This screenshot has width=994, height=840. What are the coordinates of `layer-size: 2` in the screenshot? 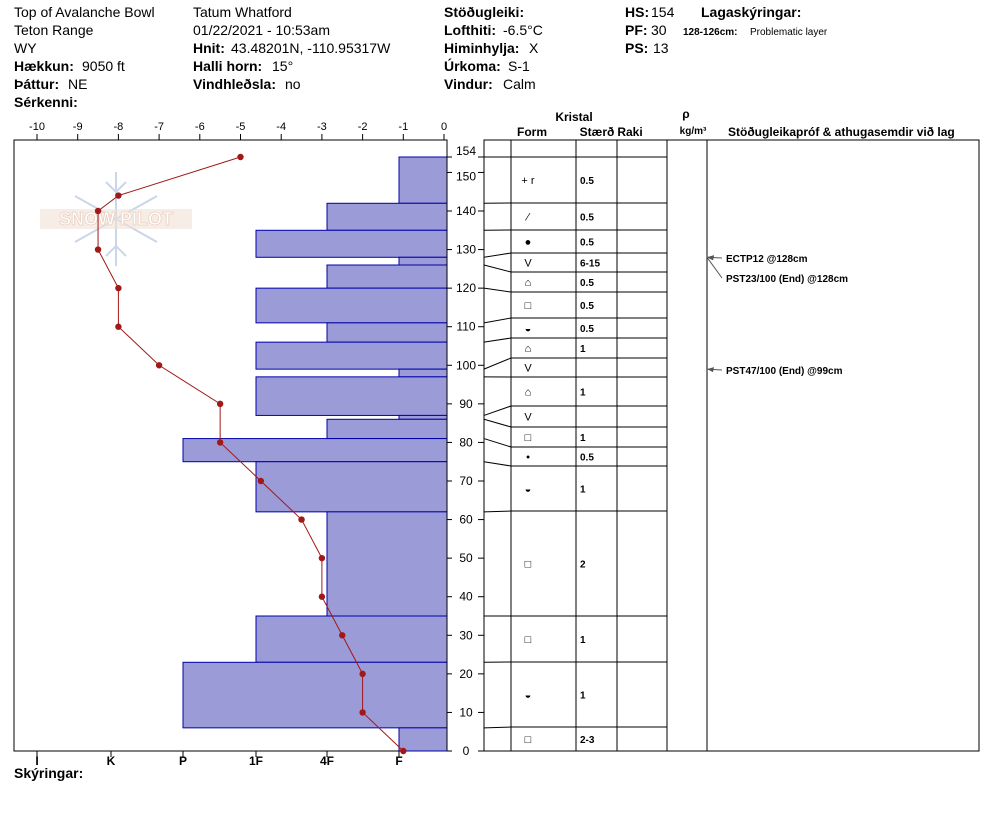 It's located at (583, 565).